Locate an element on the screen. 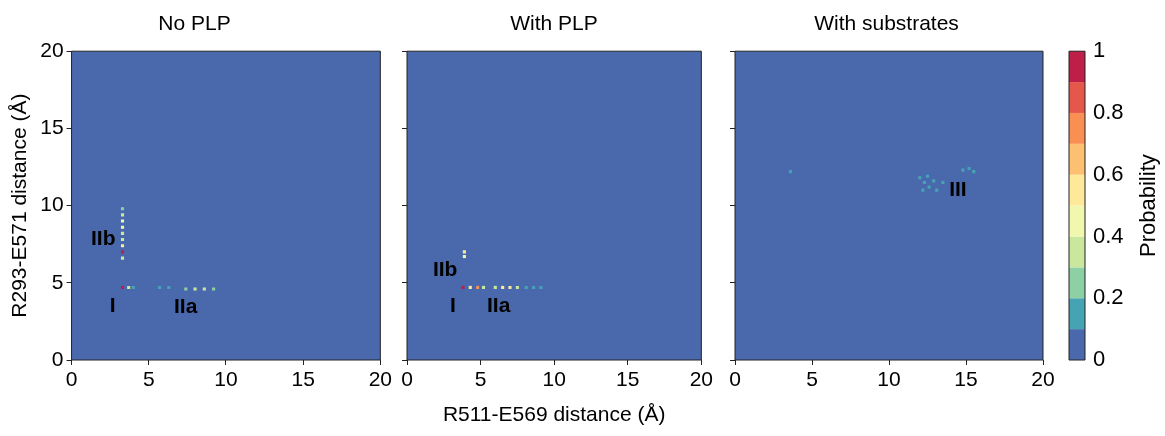 The width and height of the screenshot is (1165, 436). color-bar-label: 0 is located at coordinates (1099, 359).